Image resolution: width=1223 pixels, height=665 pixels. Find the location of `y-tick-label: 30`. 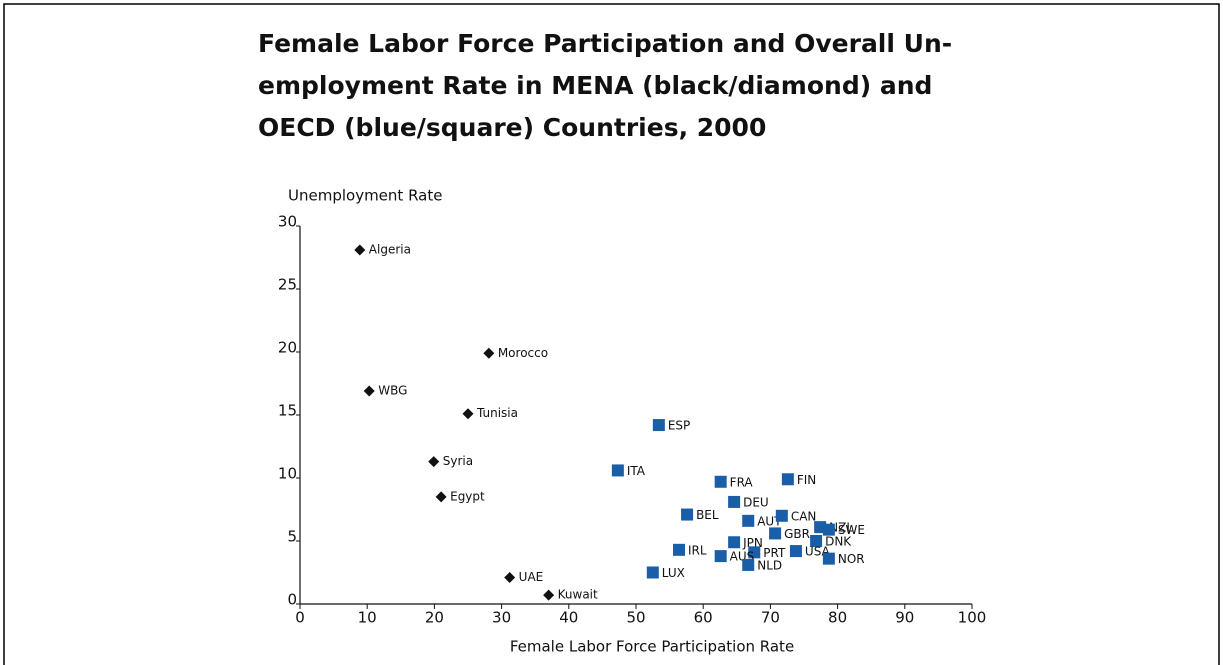

y-tick-label: 30 is located at coordinates (287, 222).